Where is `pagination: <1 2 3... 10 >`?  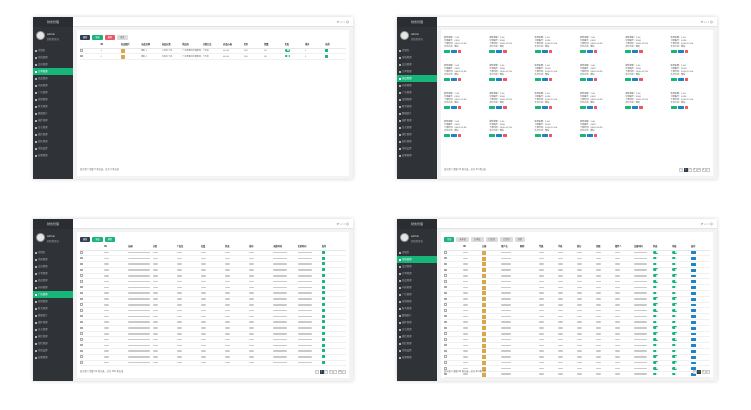 pagination: <1 2 3... 10 > is located at coordinates (330, 372).